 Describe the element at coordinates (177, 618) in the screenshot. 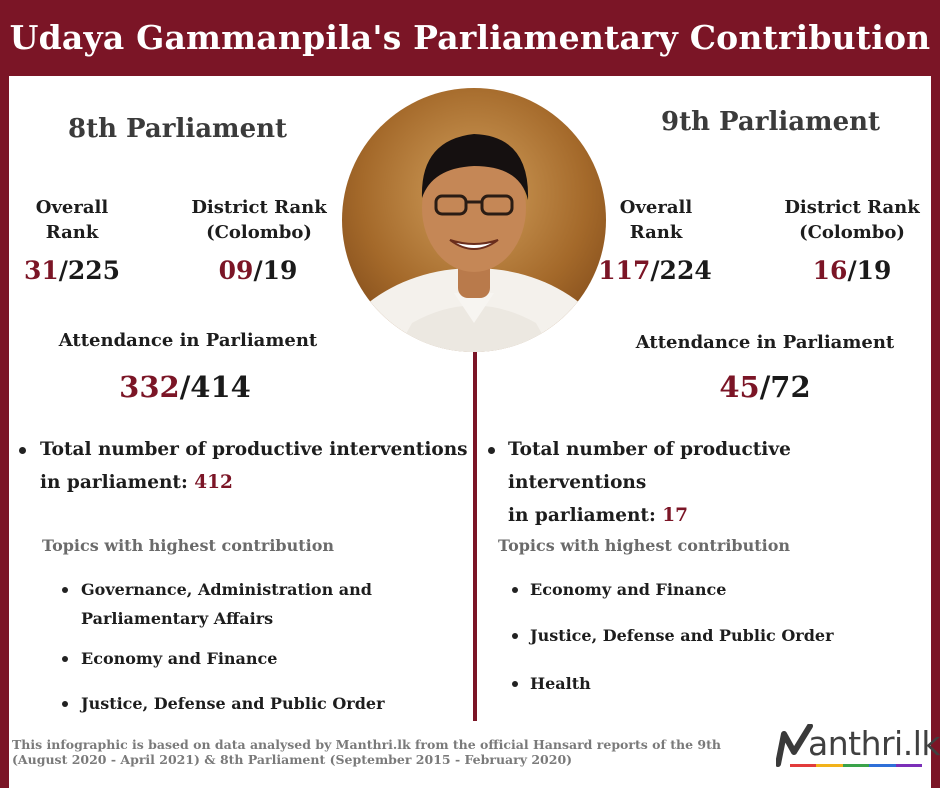

I see `left-topic-1-line2: Parliamentary Affairs` at that location.